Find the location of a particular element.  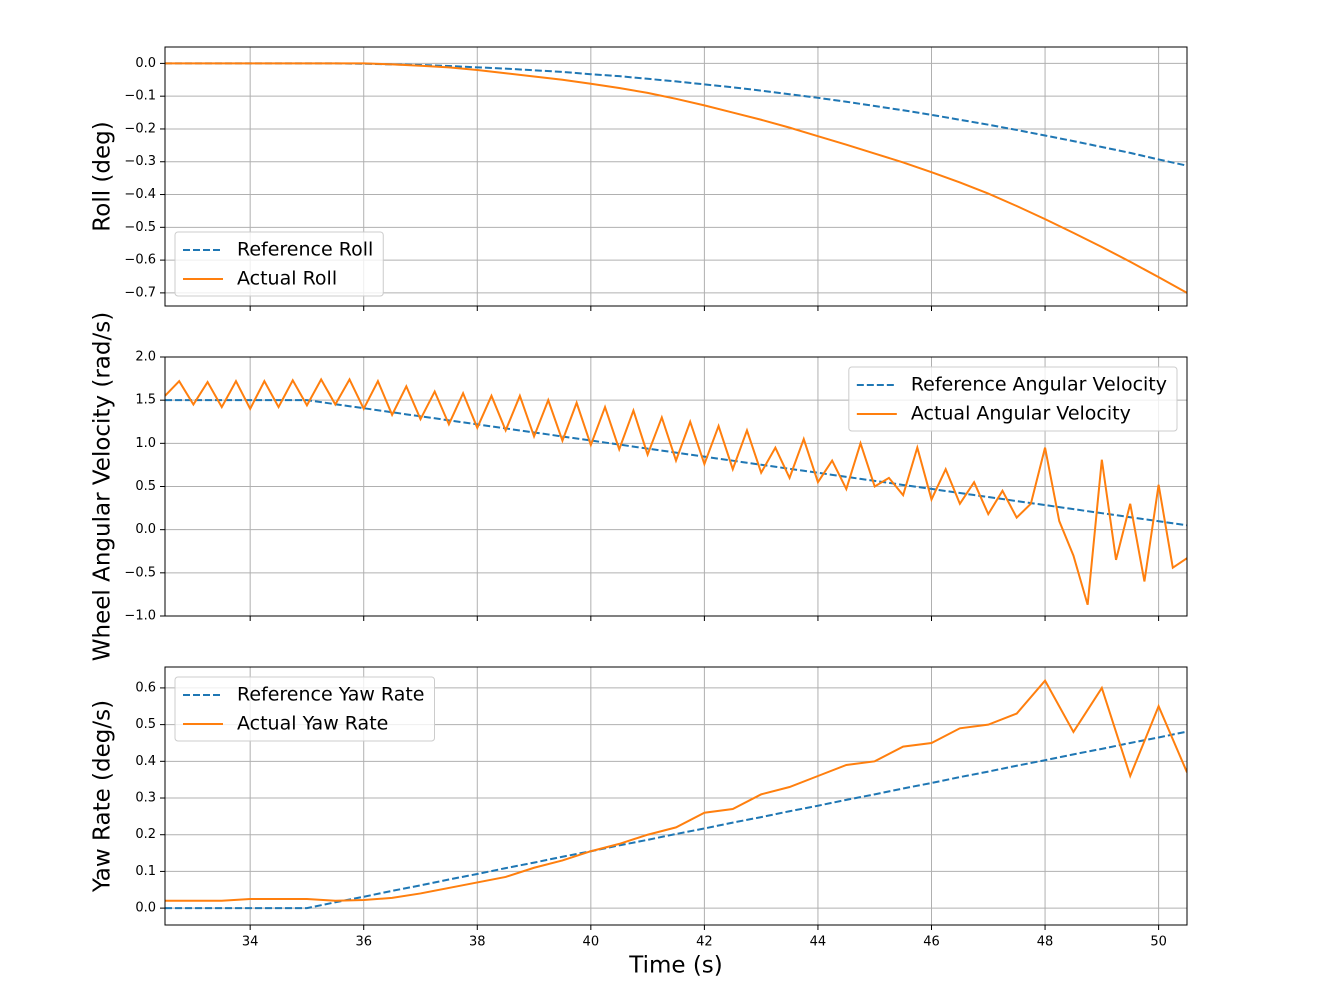

x-tick-label: 38 is located at coordinates (477, 942).